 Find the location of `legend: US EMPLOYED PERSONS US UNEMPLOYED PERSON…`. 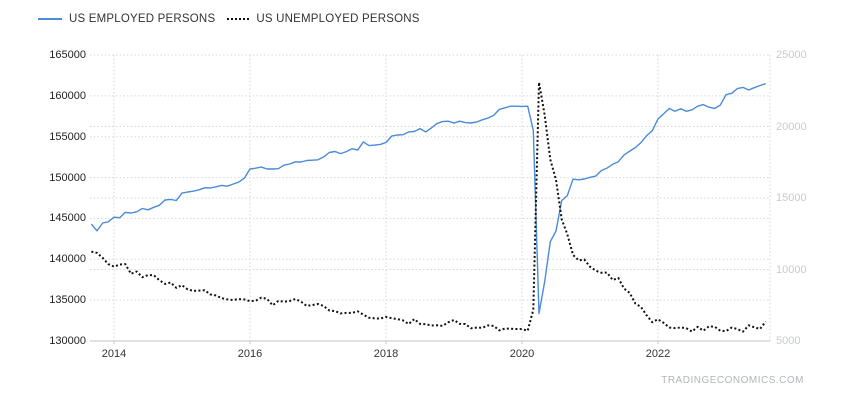

legend: US EMPLOYED PERSONS US UNEMPLOYED PERSON… is located at coordinates (229, 19).